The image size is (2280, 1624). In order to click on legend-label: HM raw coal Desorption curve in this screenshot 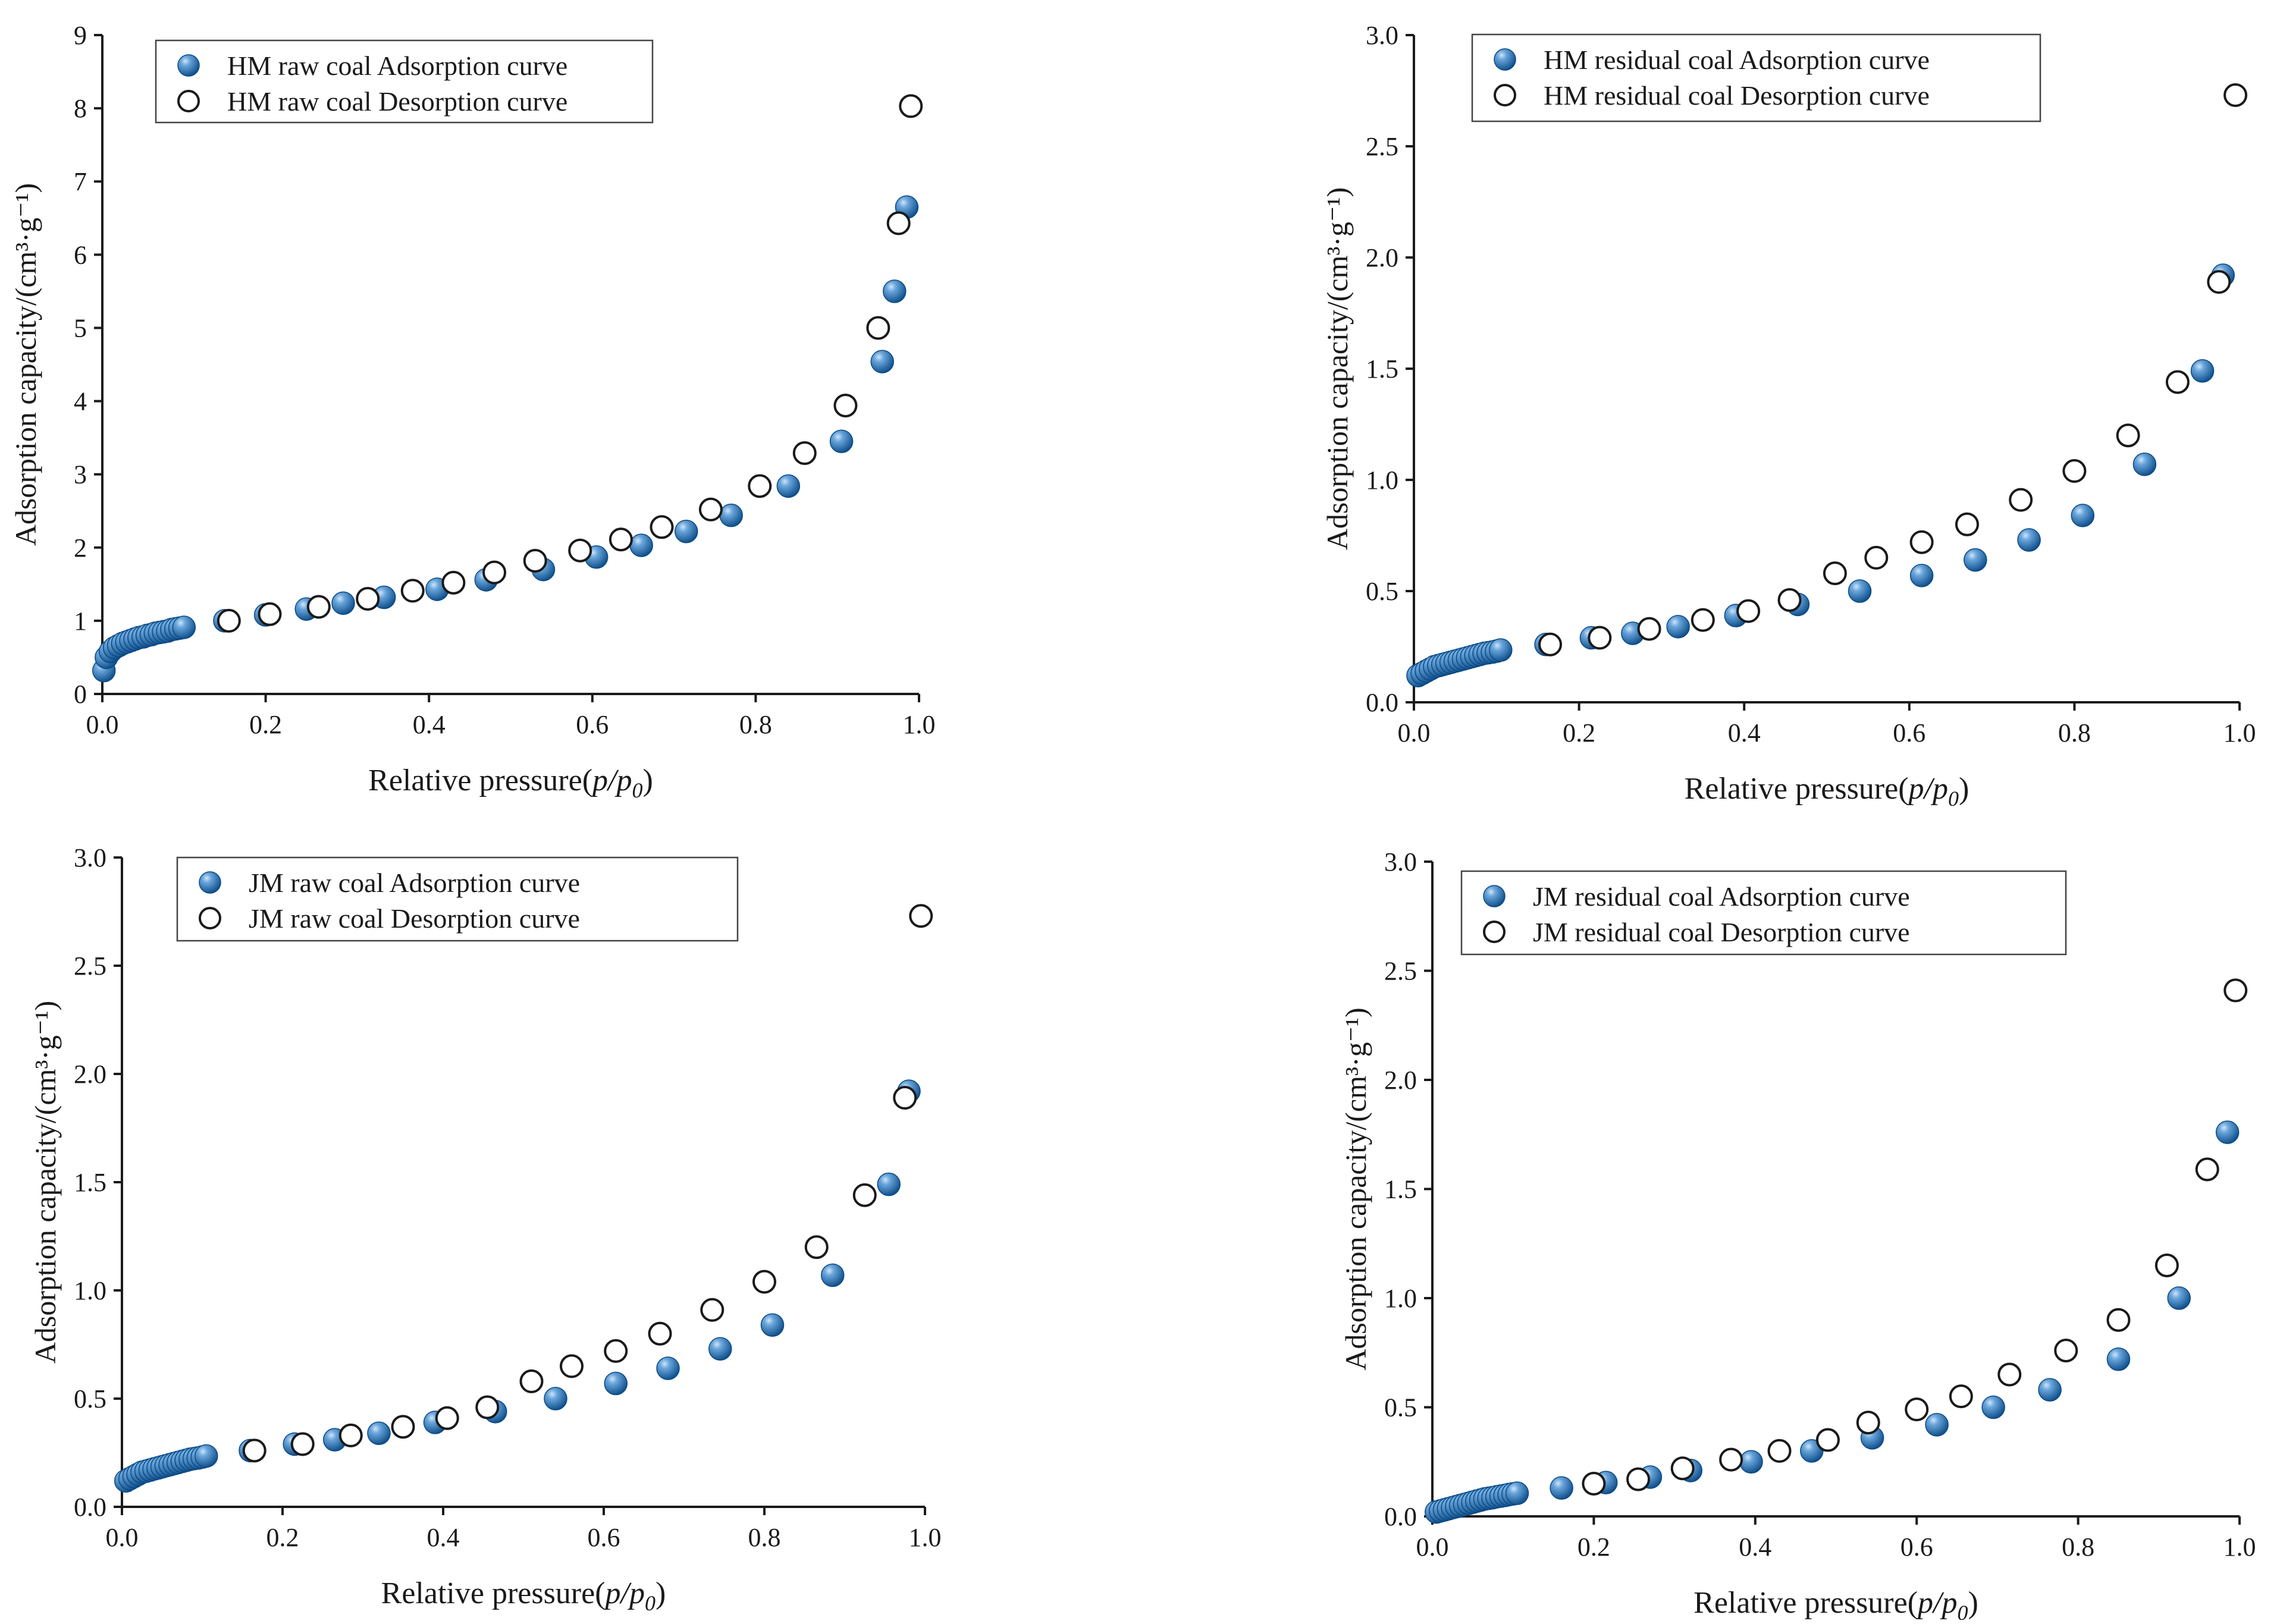, I will do `click(397, 101)`.